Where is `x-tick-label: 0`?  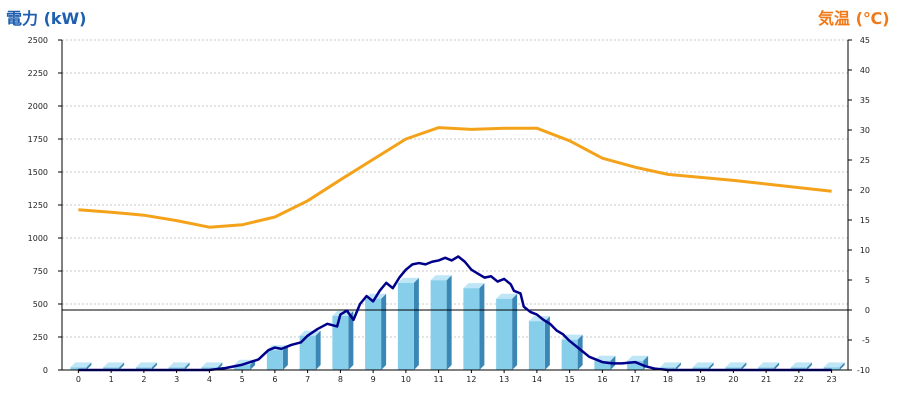 x-tick-label: 0 is located at coordinates (78, 379).